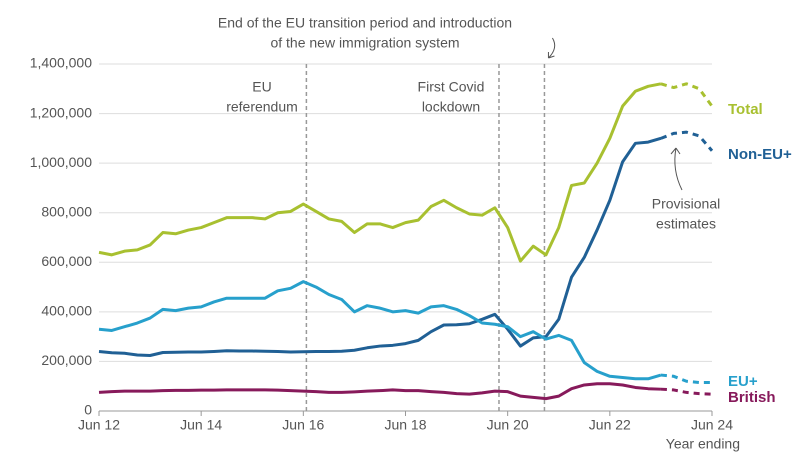  Describe the element at coordinates (66, 211) in the screenshot. I see `y-tick-label: 800,000` at that location.